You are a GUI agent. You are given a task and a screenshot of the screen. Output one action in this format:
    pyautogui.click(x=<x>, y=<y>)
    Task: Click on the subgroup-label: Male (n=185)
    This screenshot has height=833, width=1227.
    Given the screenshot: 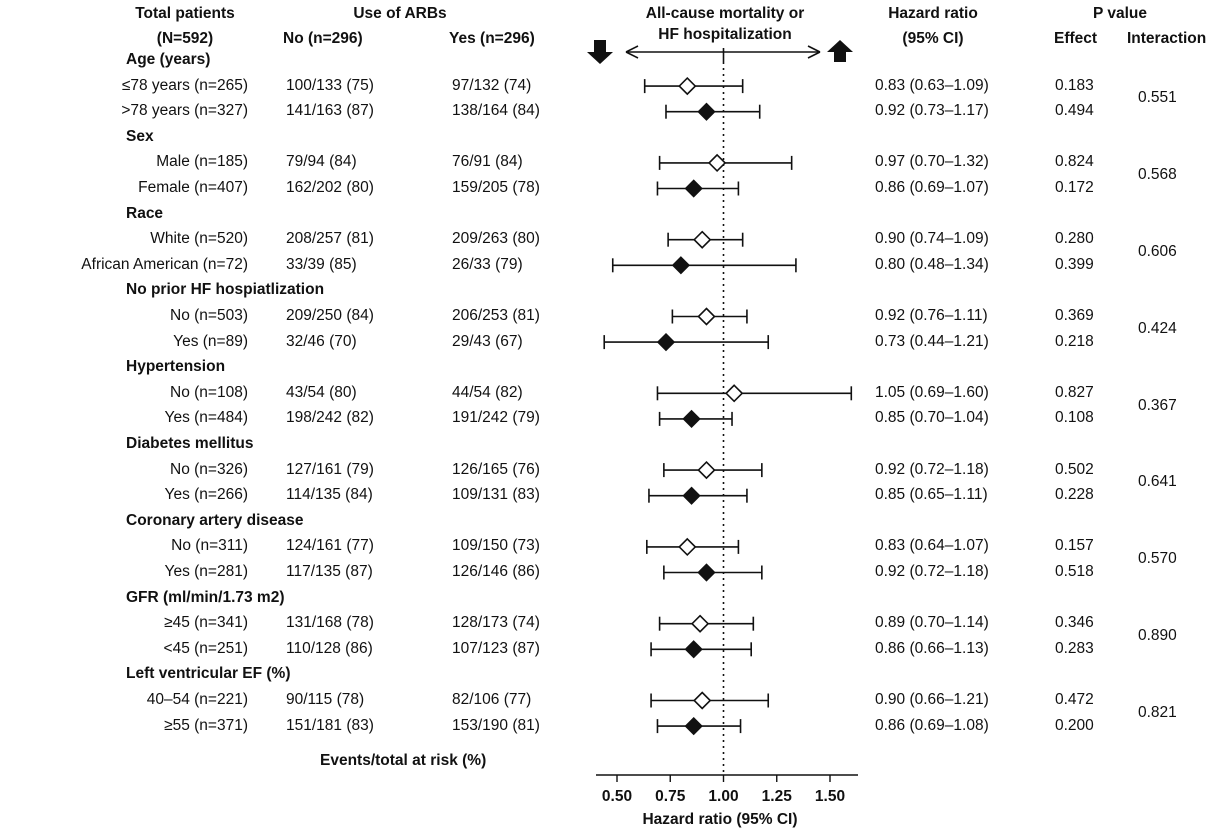 What is the action you would take?
    pyautogui.click(x=202, y=162)
    